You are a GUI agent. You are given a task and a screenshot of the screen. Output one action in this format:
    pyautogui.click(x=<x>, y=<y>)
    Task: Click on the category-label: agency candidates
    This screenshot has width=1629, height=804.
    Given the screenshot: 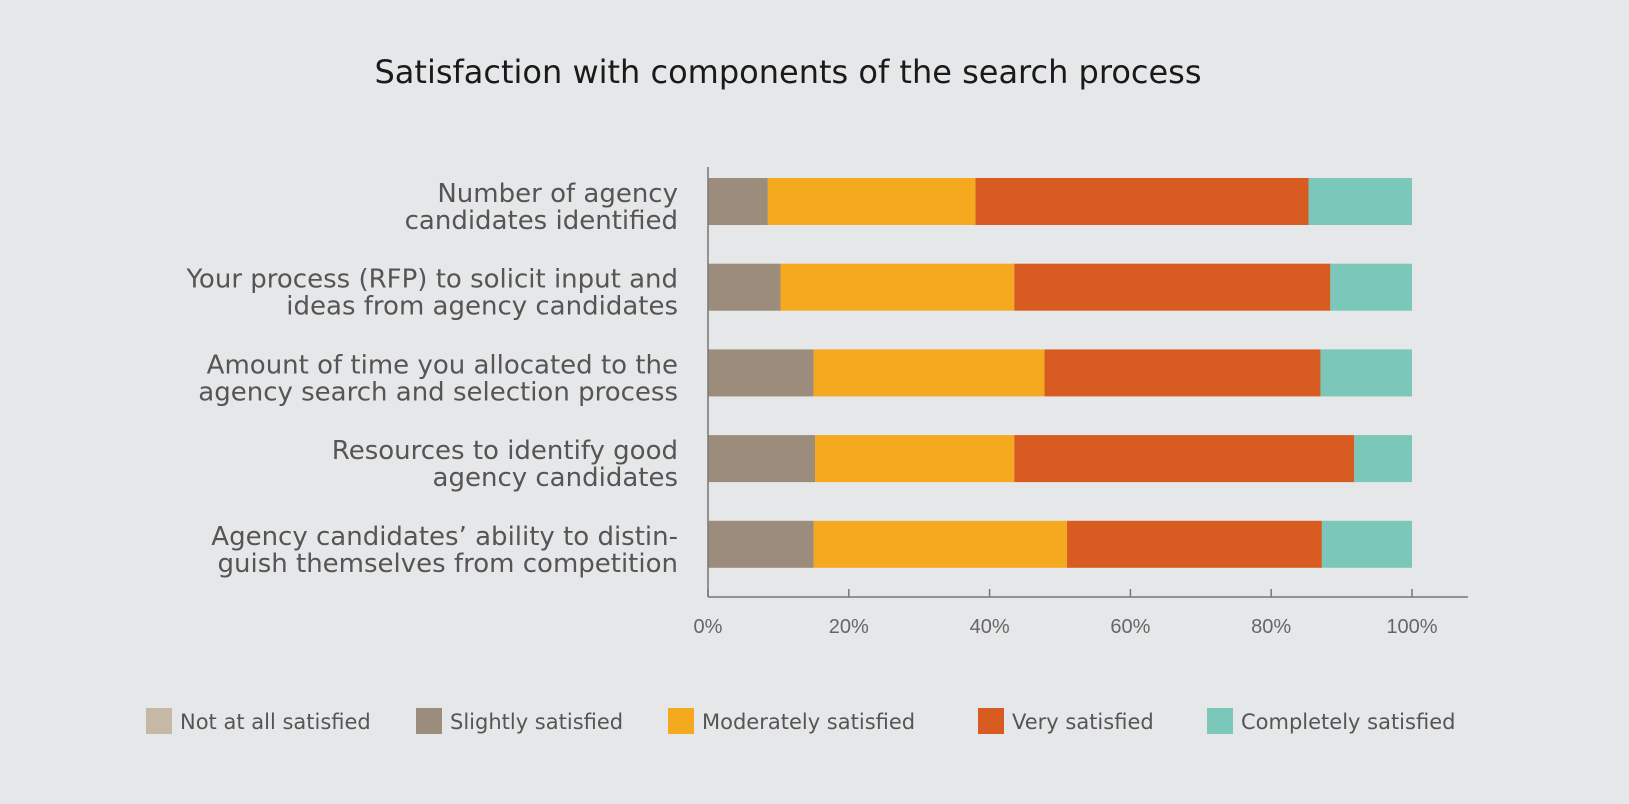 What is the action you would take?
    pyautogui.click(x=555, y=478)
    